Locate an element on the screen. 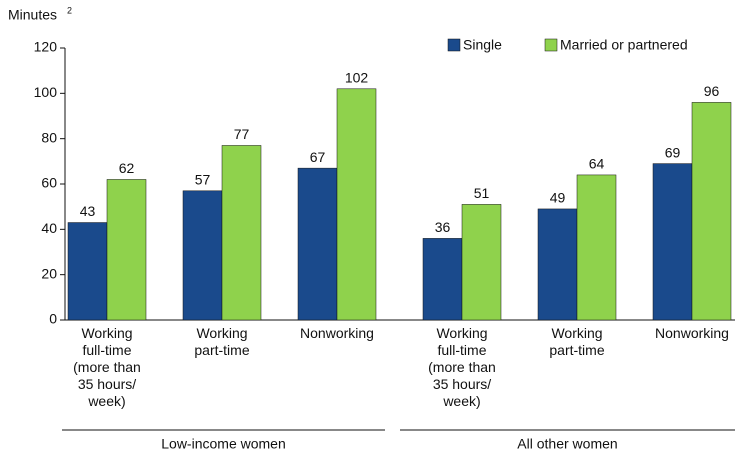 Image resolution: width=738 pixels, height=455 pixels. value-label: 36 is located at coordinates (443, 227).